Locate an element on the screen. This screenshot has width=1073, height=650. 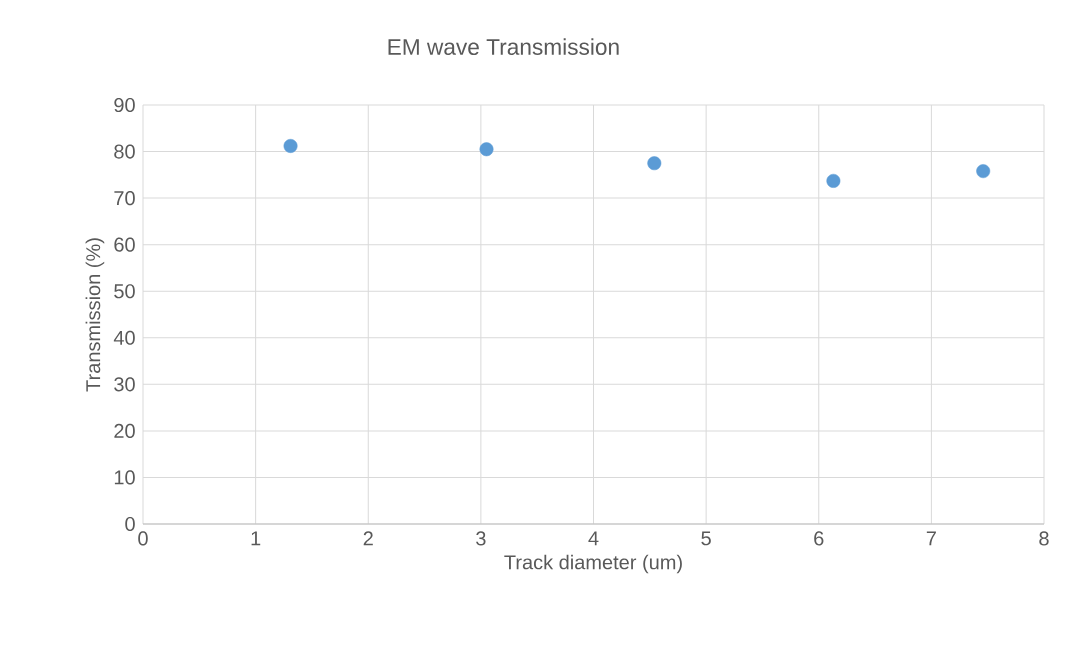
y-tick-label: 20 is located at coordinates (124, 430).